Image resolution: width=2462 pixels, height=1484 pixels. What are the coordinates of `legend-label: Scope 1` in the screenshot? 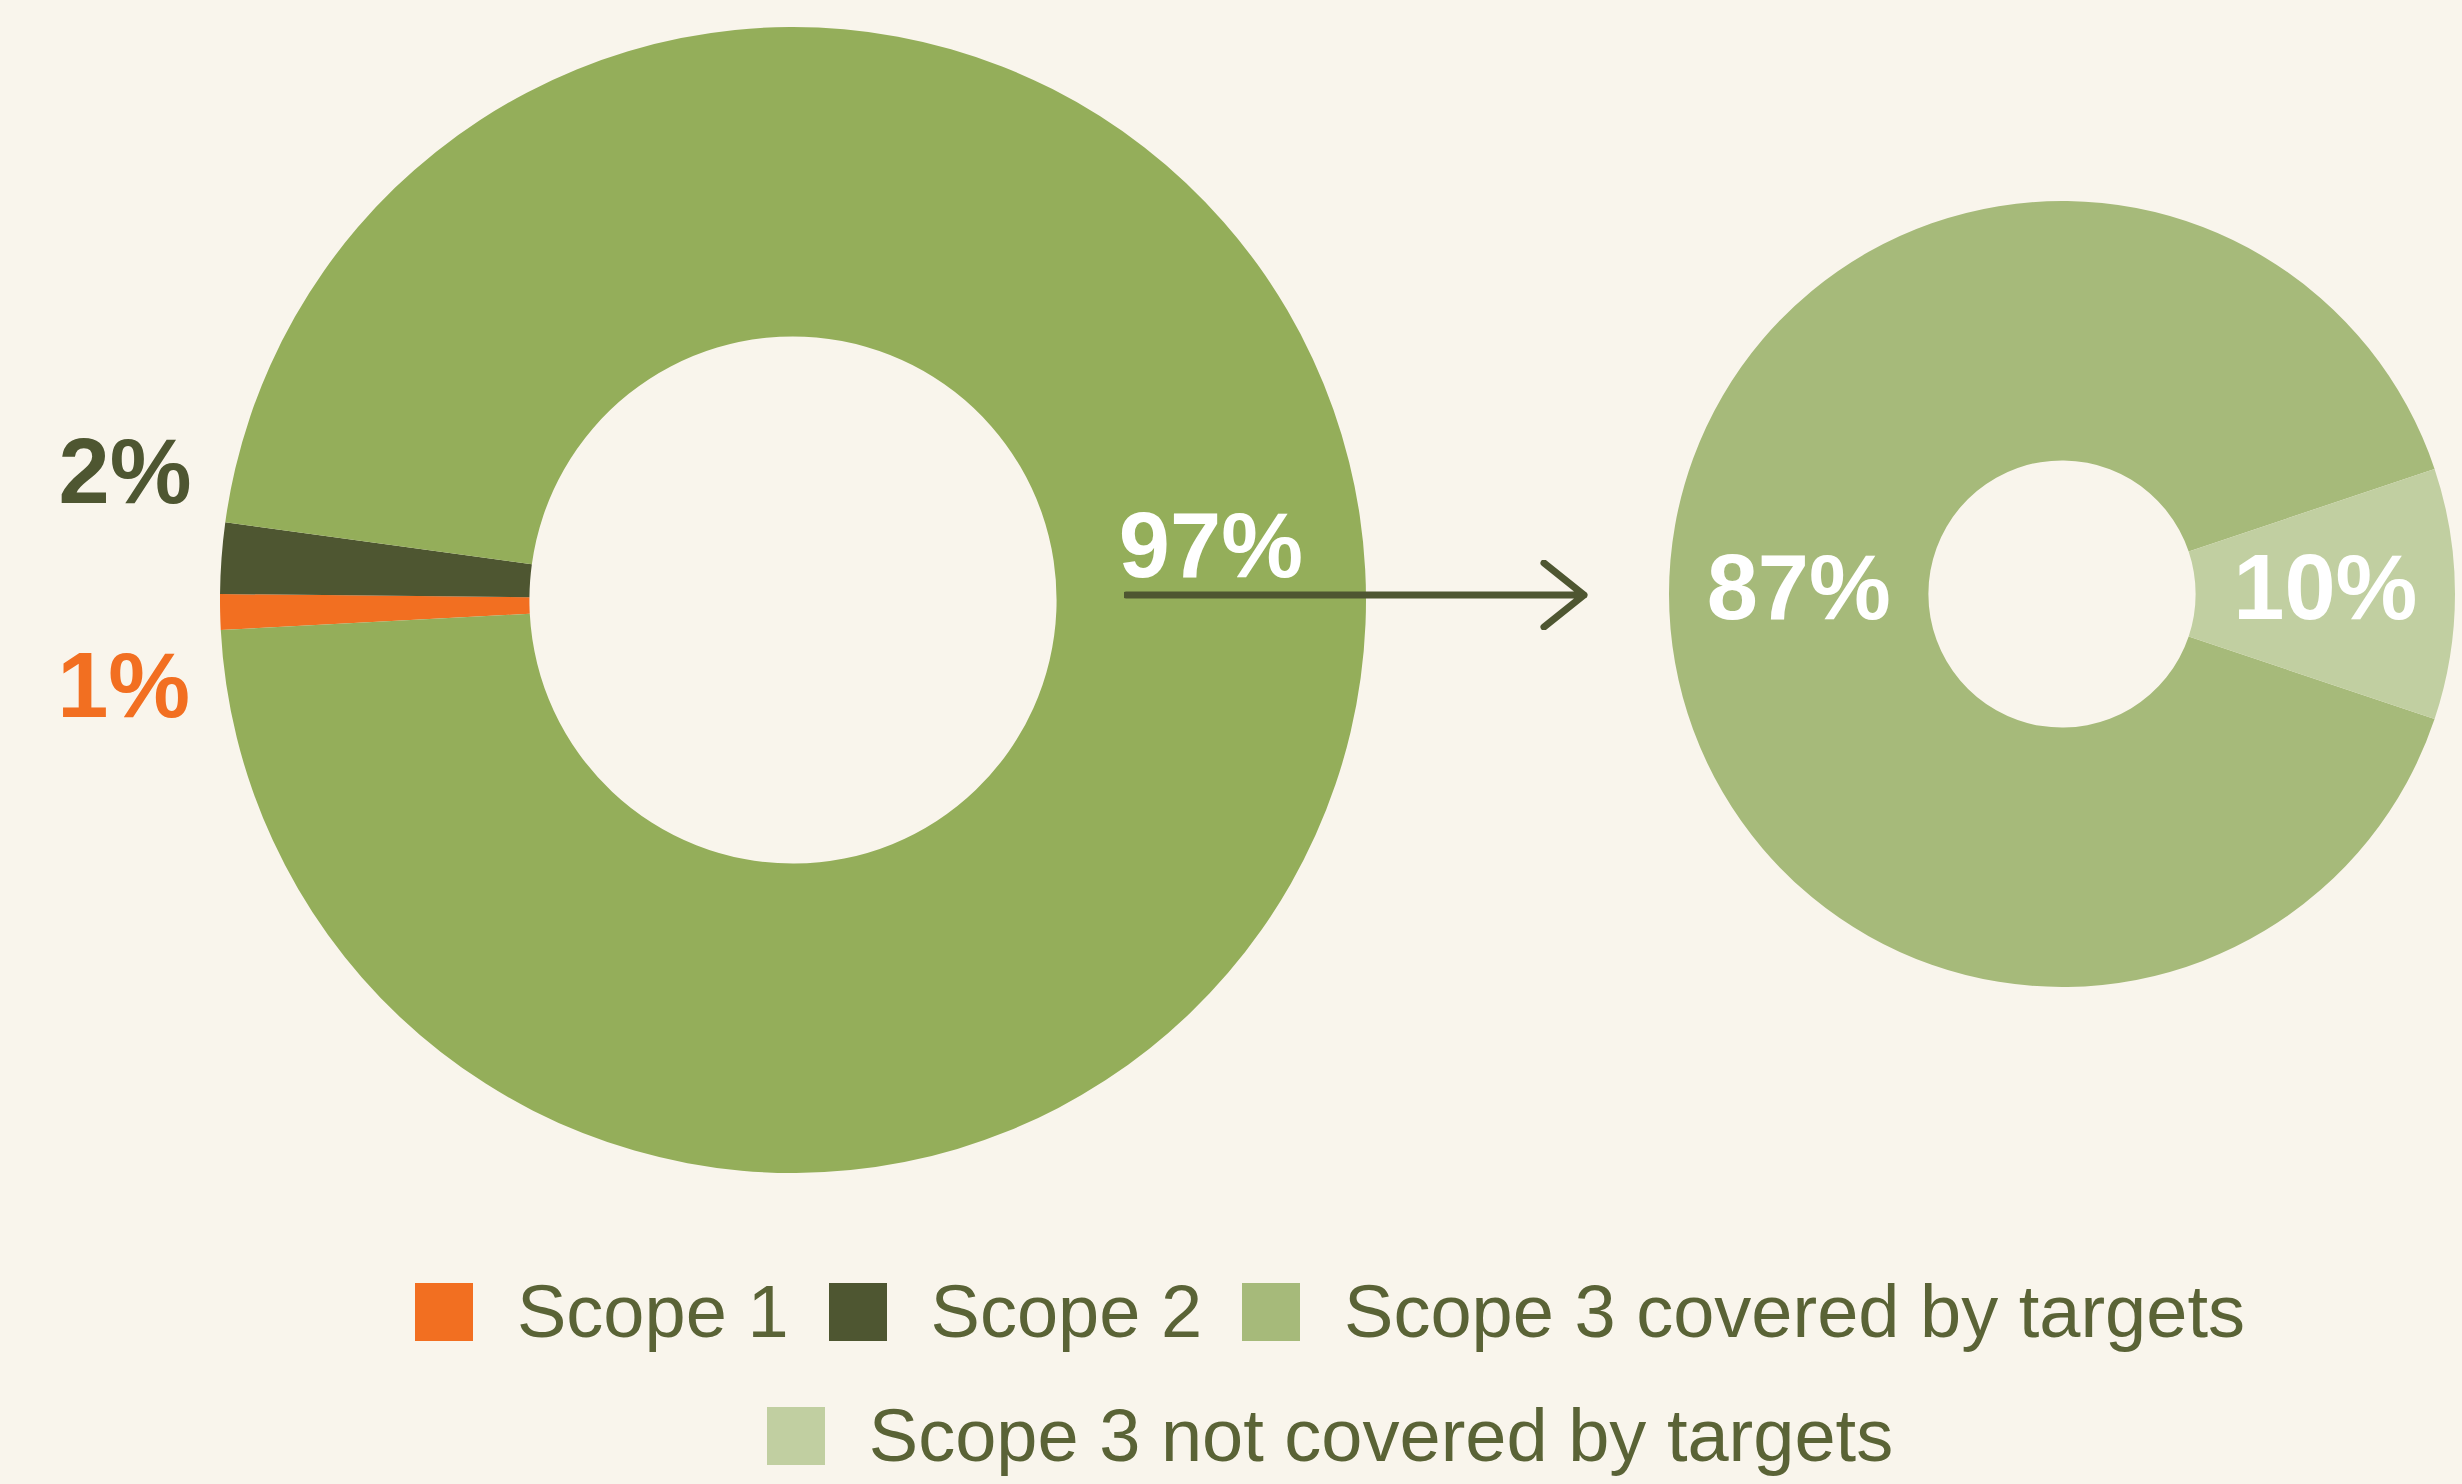 It's located at (653, 1312).